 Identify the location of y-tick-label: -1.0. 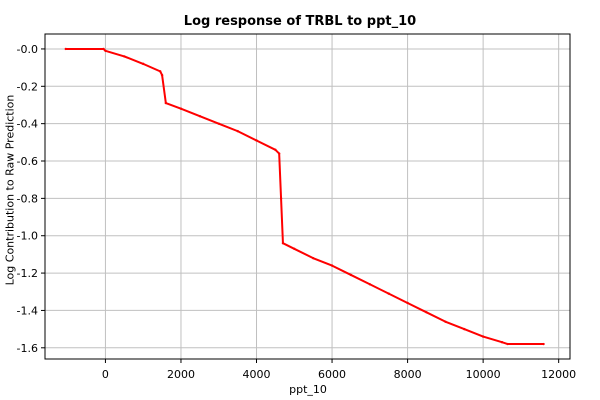
(27, 236).